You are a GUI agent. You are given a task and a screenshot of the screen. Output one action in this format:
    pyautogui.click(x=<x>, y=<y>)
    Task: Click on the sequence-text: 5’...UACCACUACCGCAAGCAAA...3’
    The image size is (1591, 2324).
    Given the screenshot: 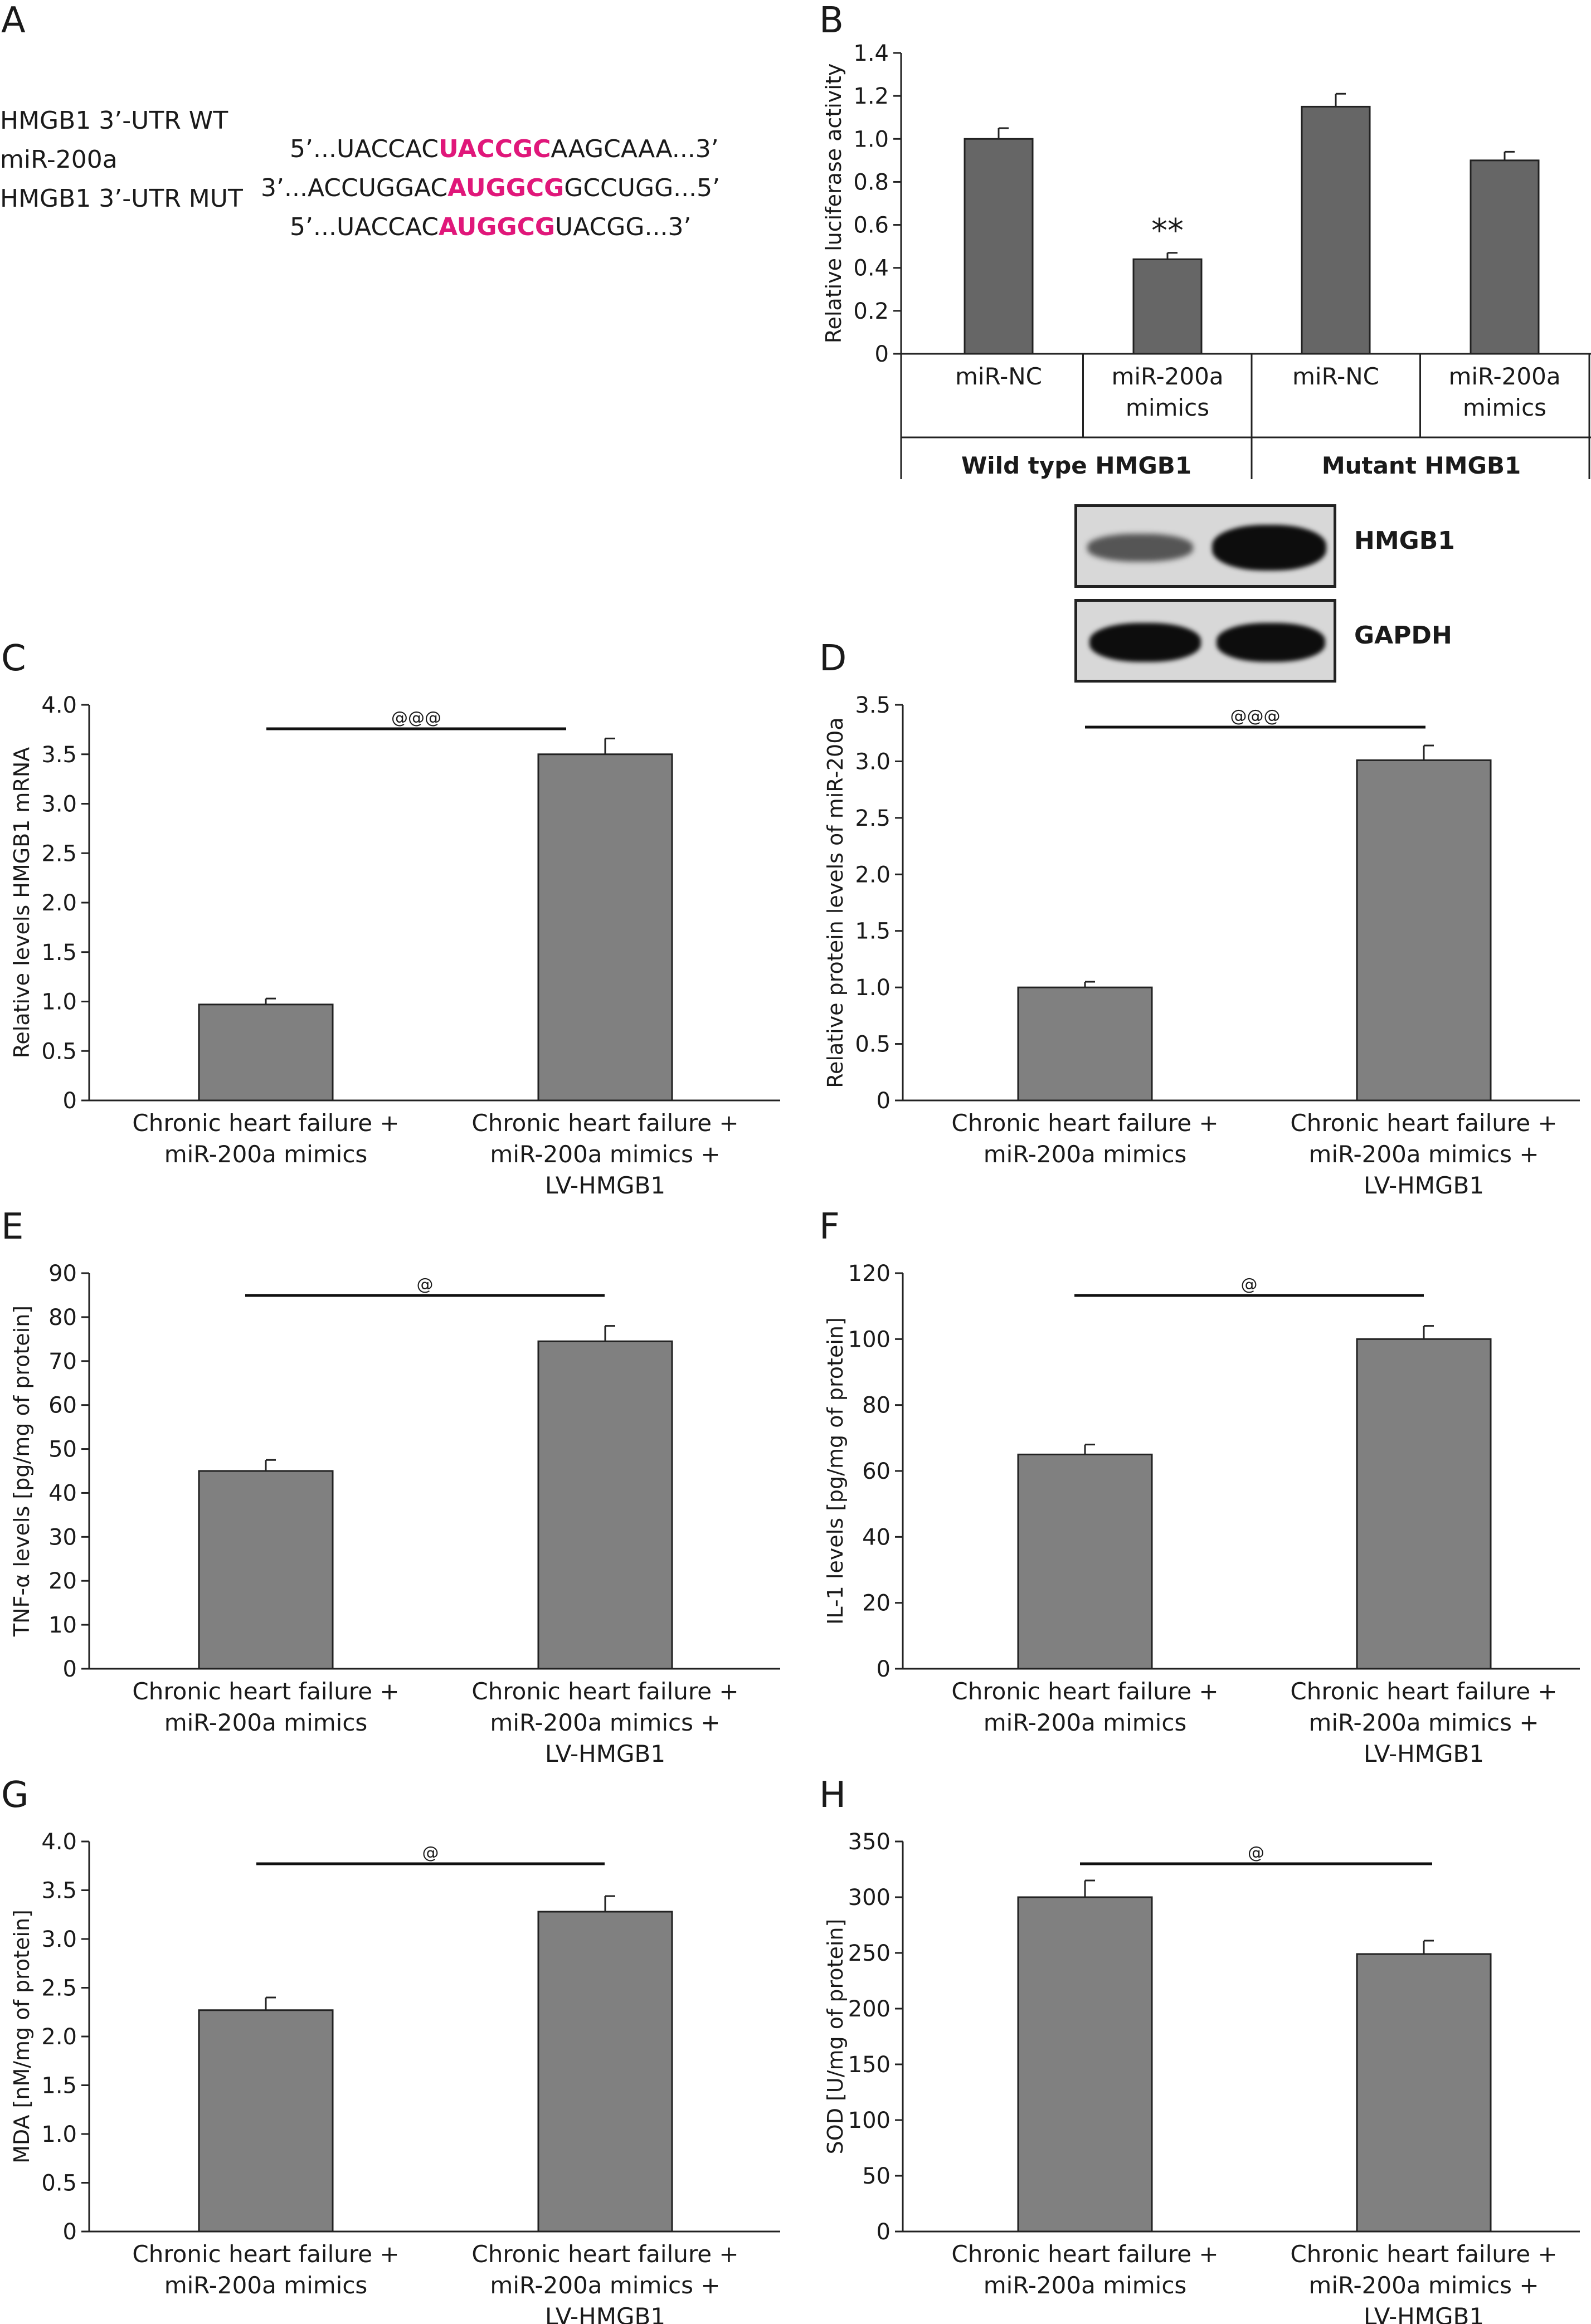 What is the action you would take?
    pyautogui.click(x=505, y=149)
    